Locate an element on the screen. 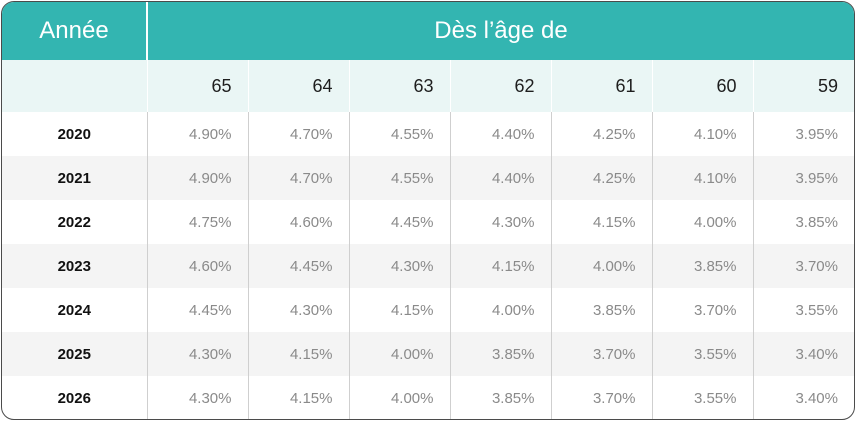 The width and height of the screenshot is (856, 421). age-header-cell: 61 is located at coordinates (601, 86).